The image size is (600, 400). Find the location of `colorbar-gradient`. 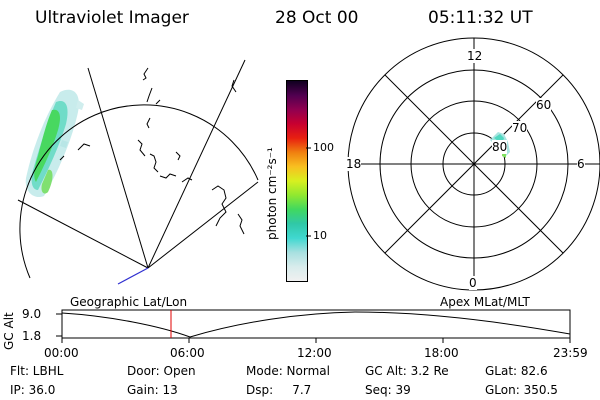

colorbar-gradient is located at coordinates (297, 181).